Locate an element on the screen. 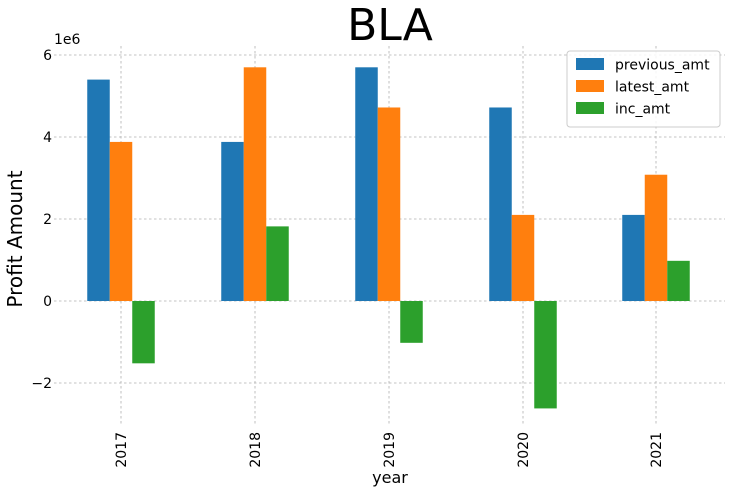 The width and height of the screenshot is (731, 492). bar-inc_amt-2020 is located at coordinates (545, 355).